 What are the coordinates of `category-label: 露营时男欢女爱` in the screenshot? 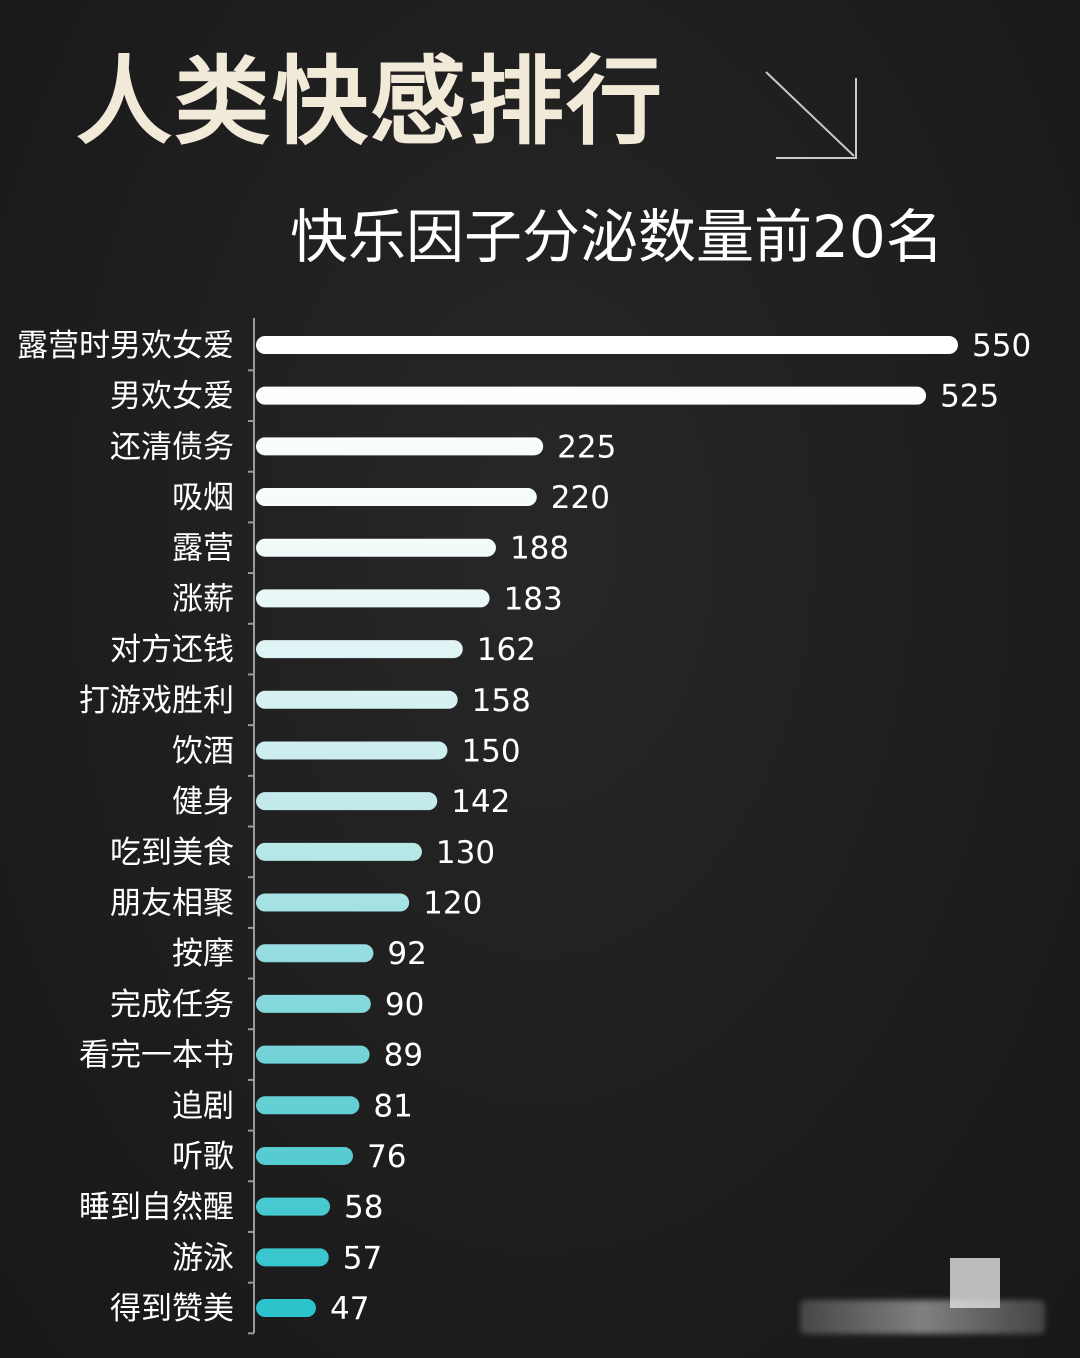 It's located at (125, 346).